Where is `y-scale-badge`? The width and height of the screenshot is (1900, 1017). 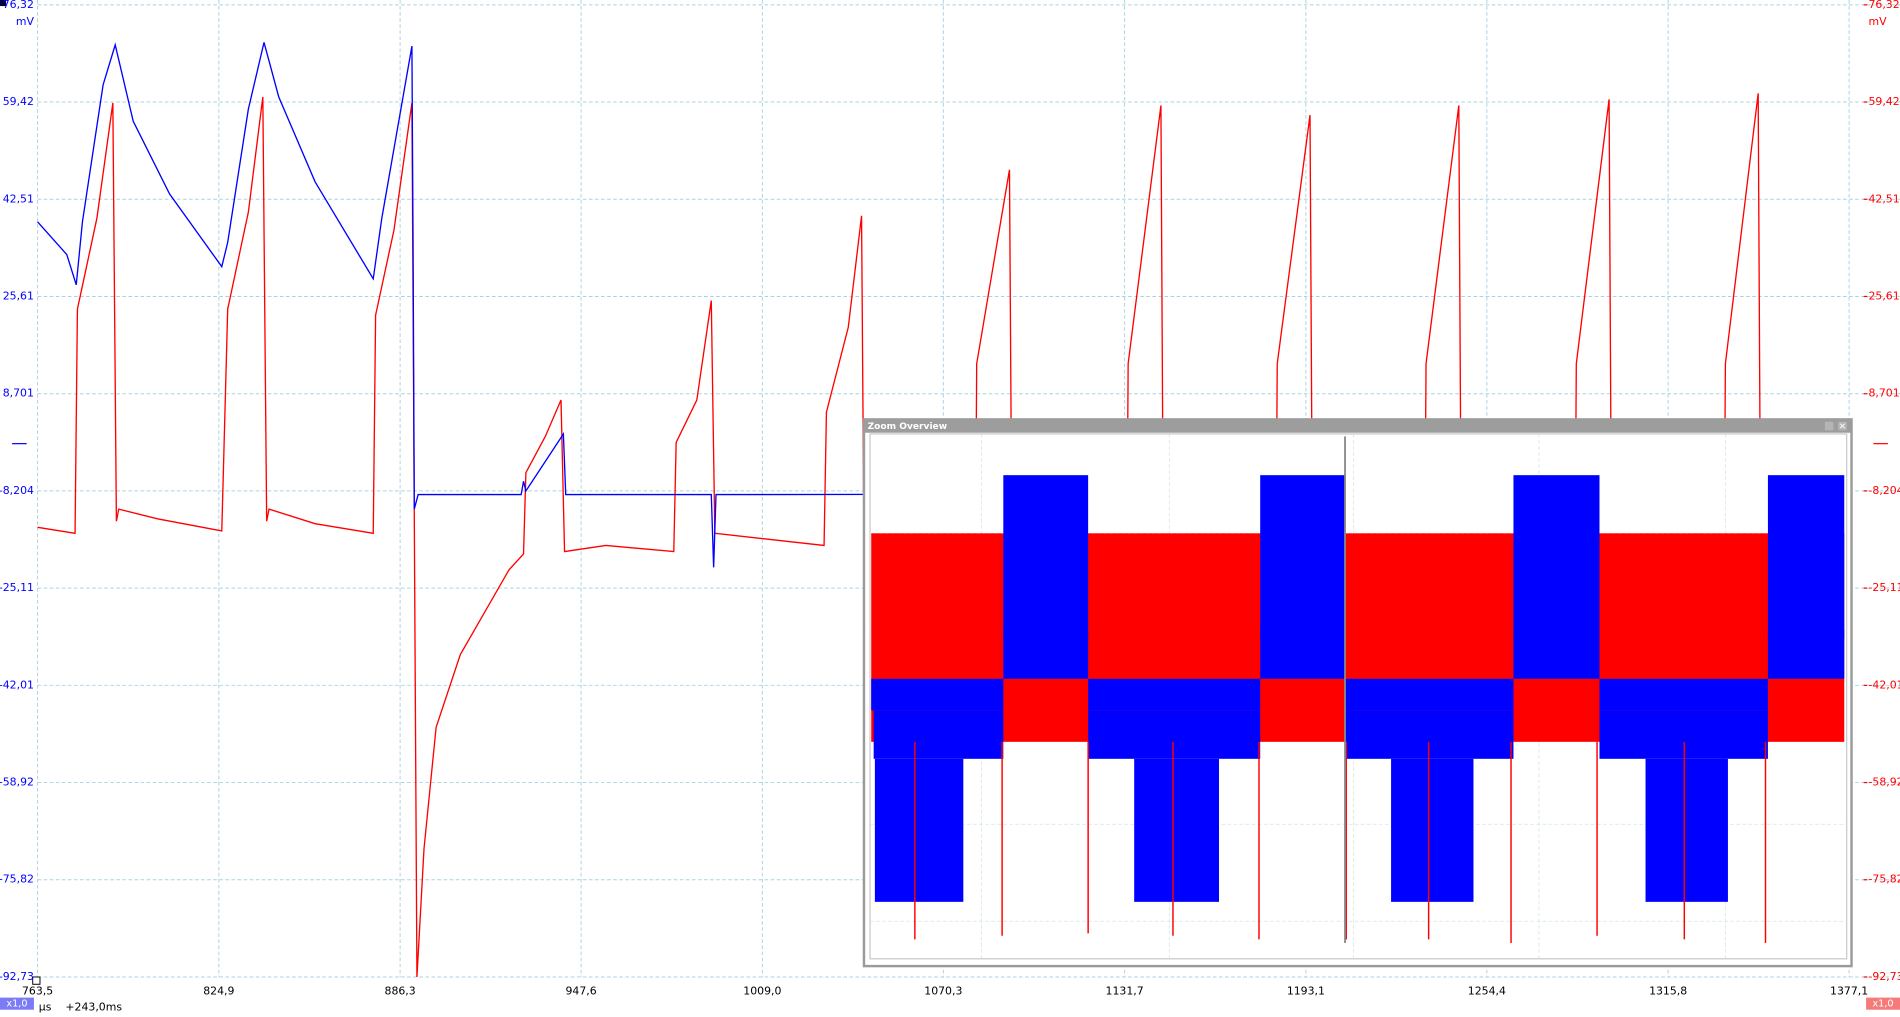 y-scale-badge is located at coordinates (17, 1003).